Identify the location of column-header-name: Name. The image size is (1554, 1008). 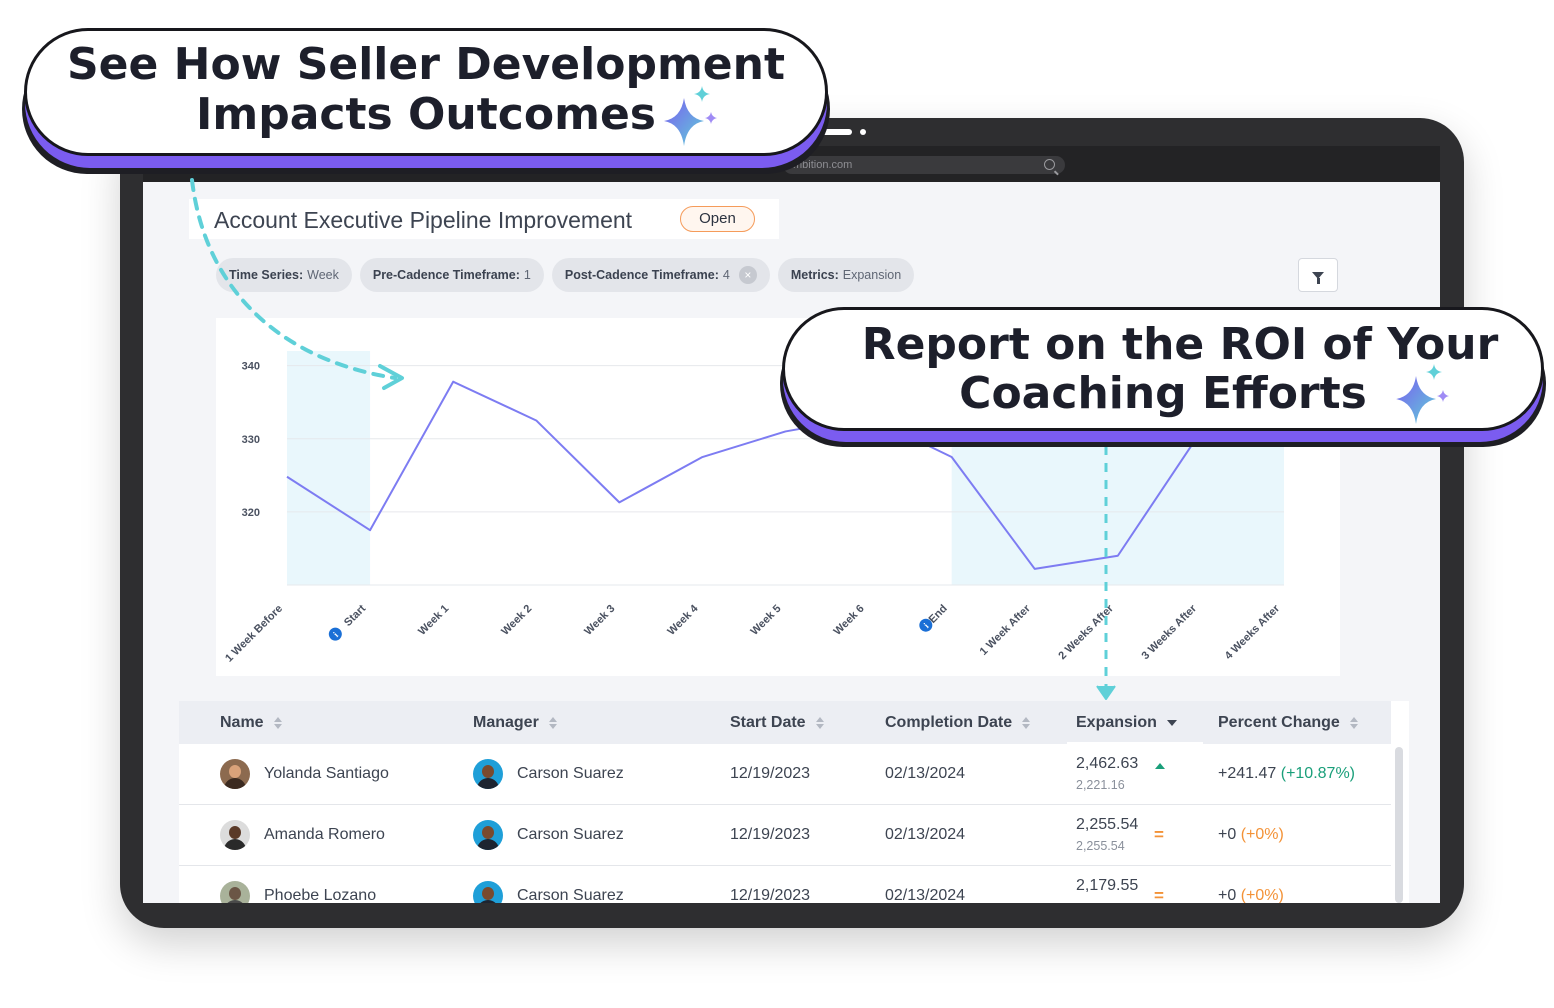
(251, 722).